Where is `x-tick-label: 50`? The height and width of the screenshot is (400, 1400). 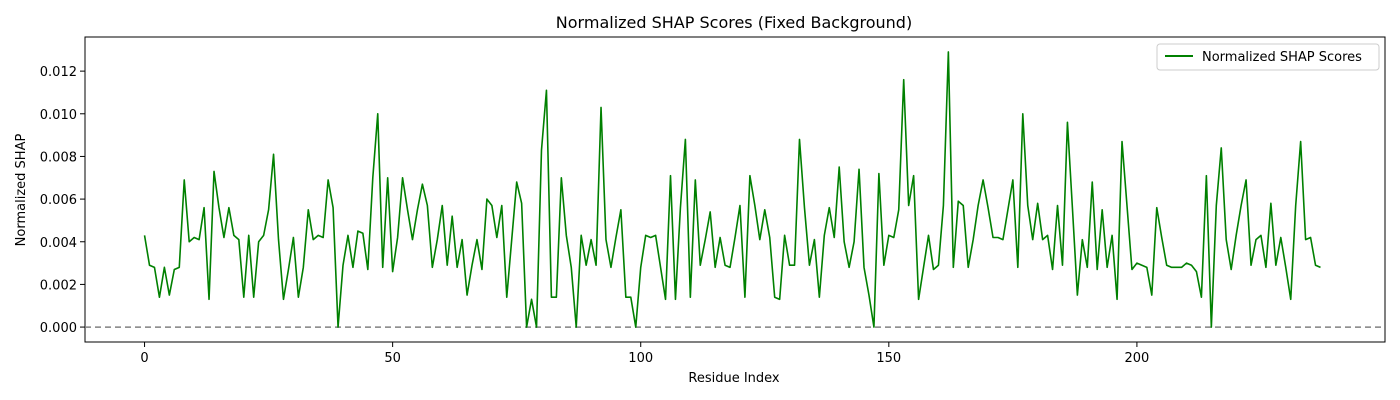 x-tick-label: 50 is located at coordinates (392, 358).